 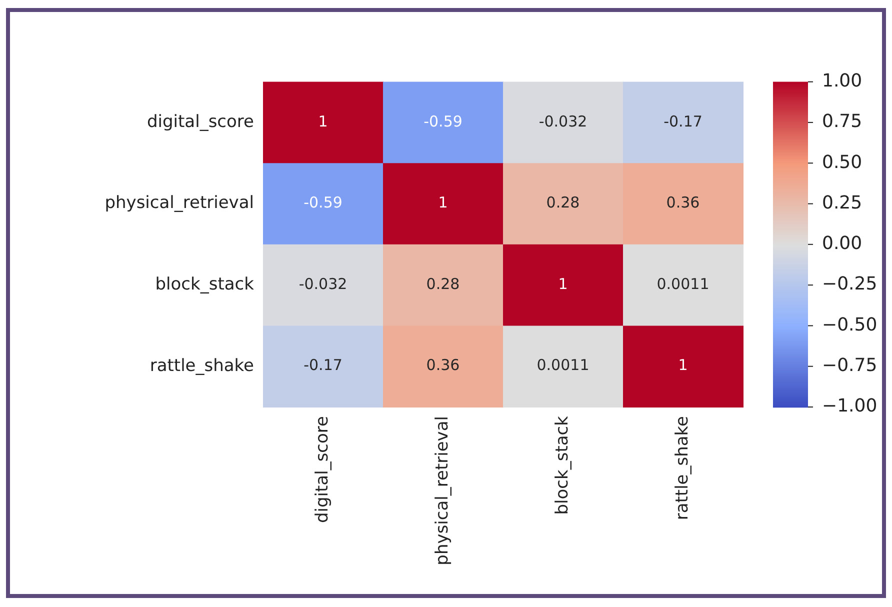 I want to click on color-bar-label: 0.00, so click(x=842, y=243).